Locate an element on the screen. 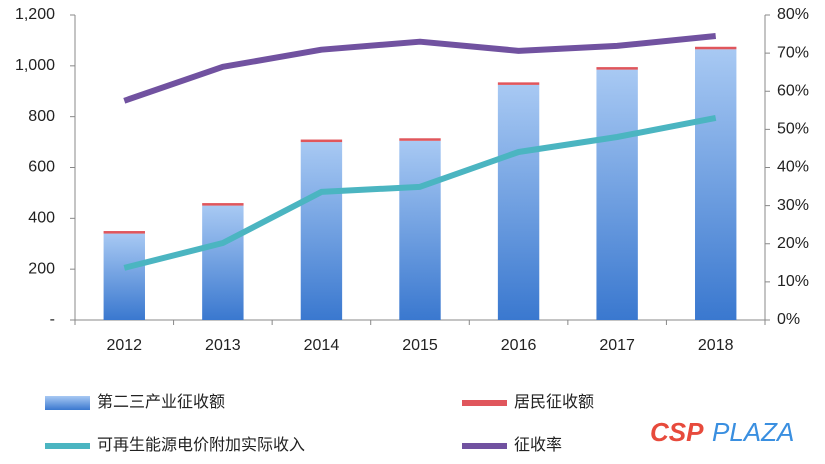 The image size is (825, 464). y-tick-label: 400 is located at coordinates (41, 218).